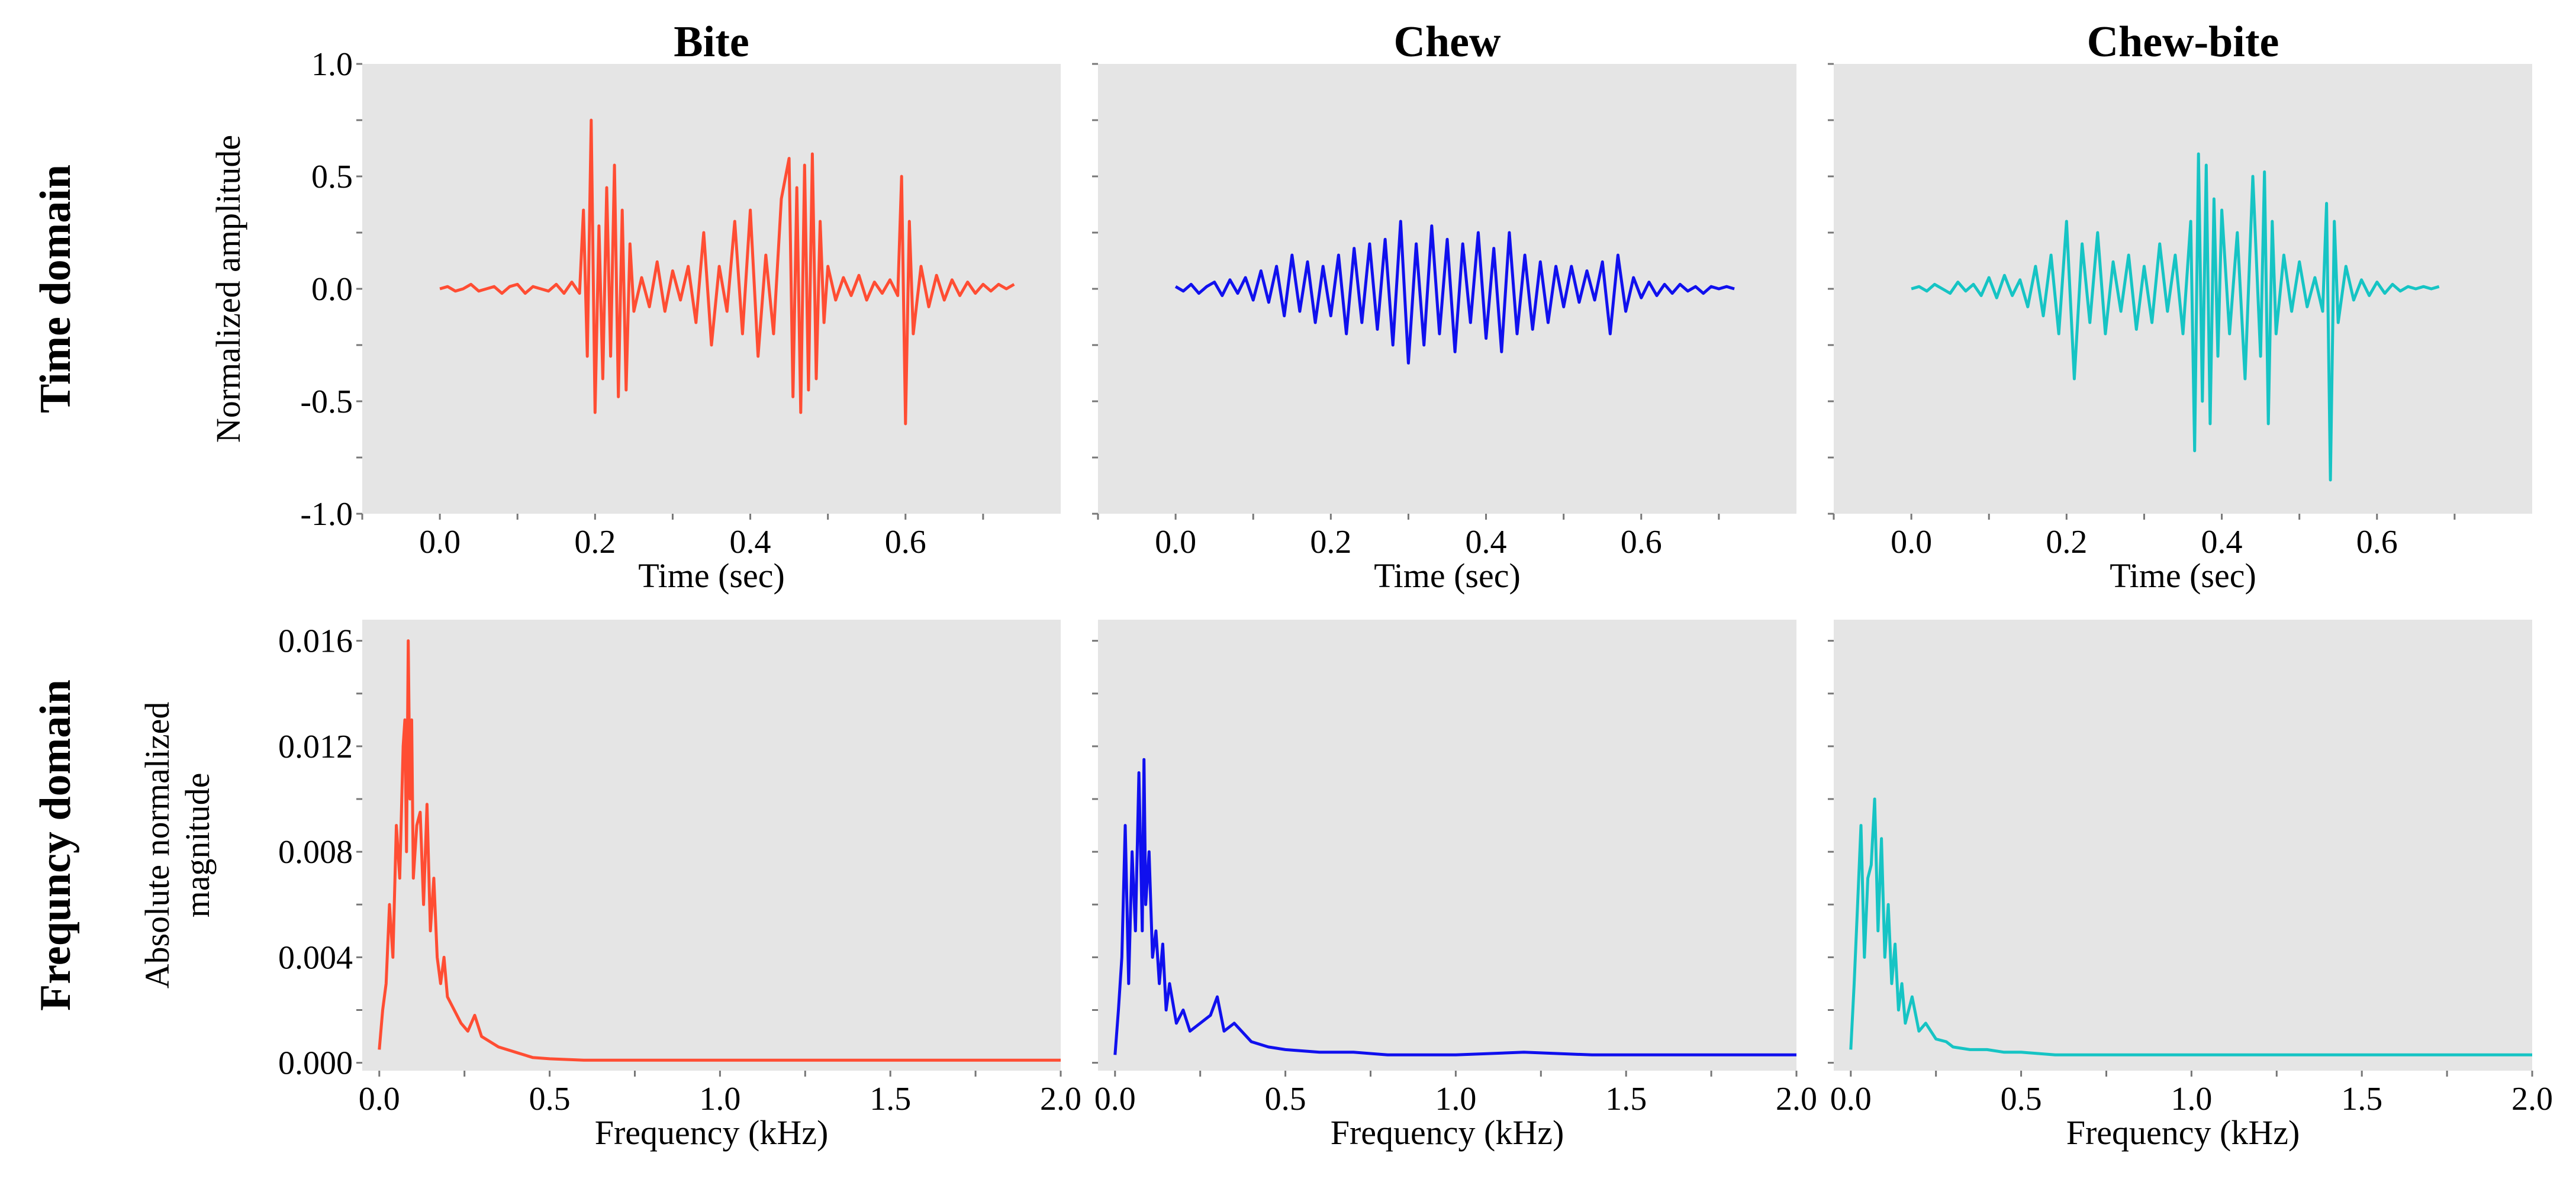  I want to click on x-tick-label-freq-bite: 1.5, so click(890, 1099).